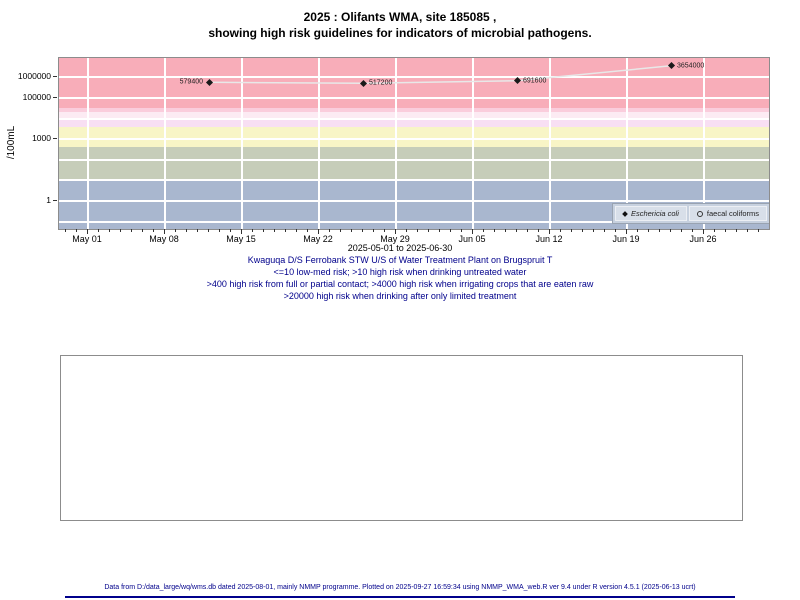  What do you see at coordinates (191, 82) in the screenshot?
I see `data-point-label: 579400` at bounding box center [191, 82].